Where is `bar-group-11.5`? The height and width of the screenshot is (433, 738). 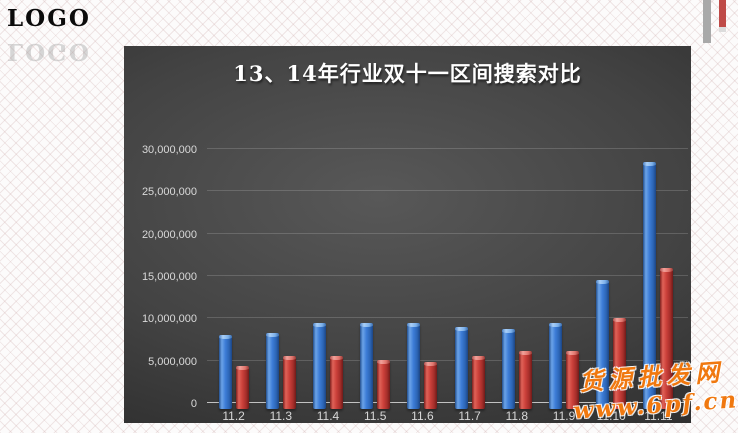 bar-group-11.5 is located at coordinates (375, 366).